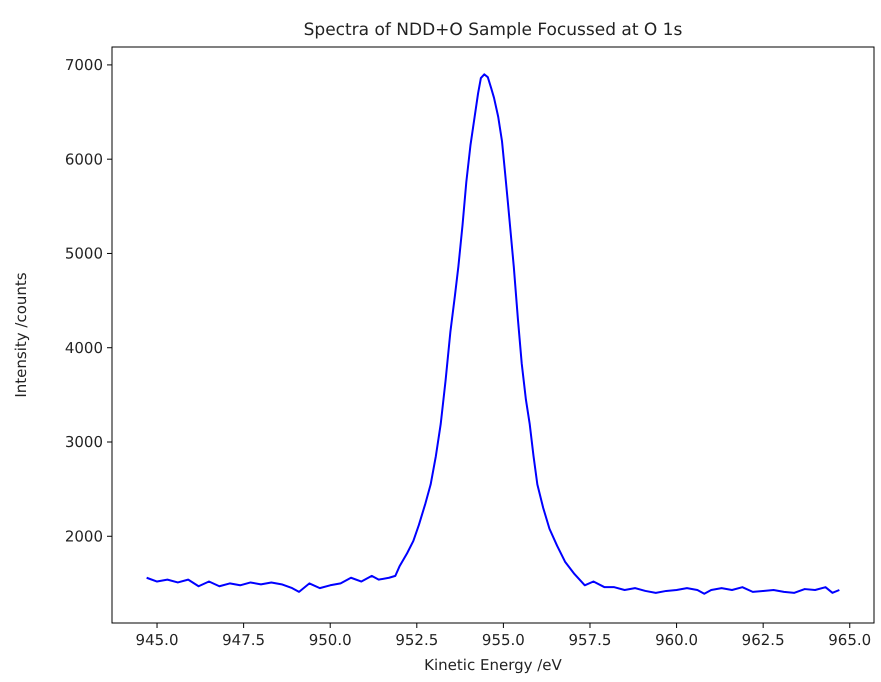  What do you see at coordinates (83, 253) in the screenshot?
I see `y-tick-label: 5000` at bounding box center [83, 253].